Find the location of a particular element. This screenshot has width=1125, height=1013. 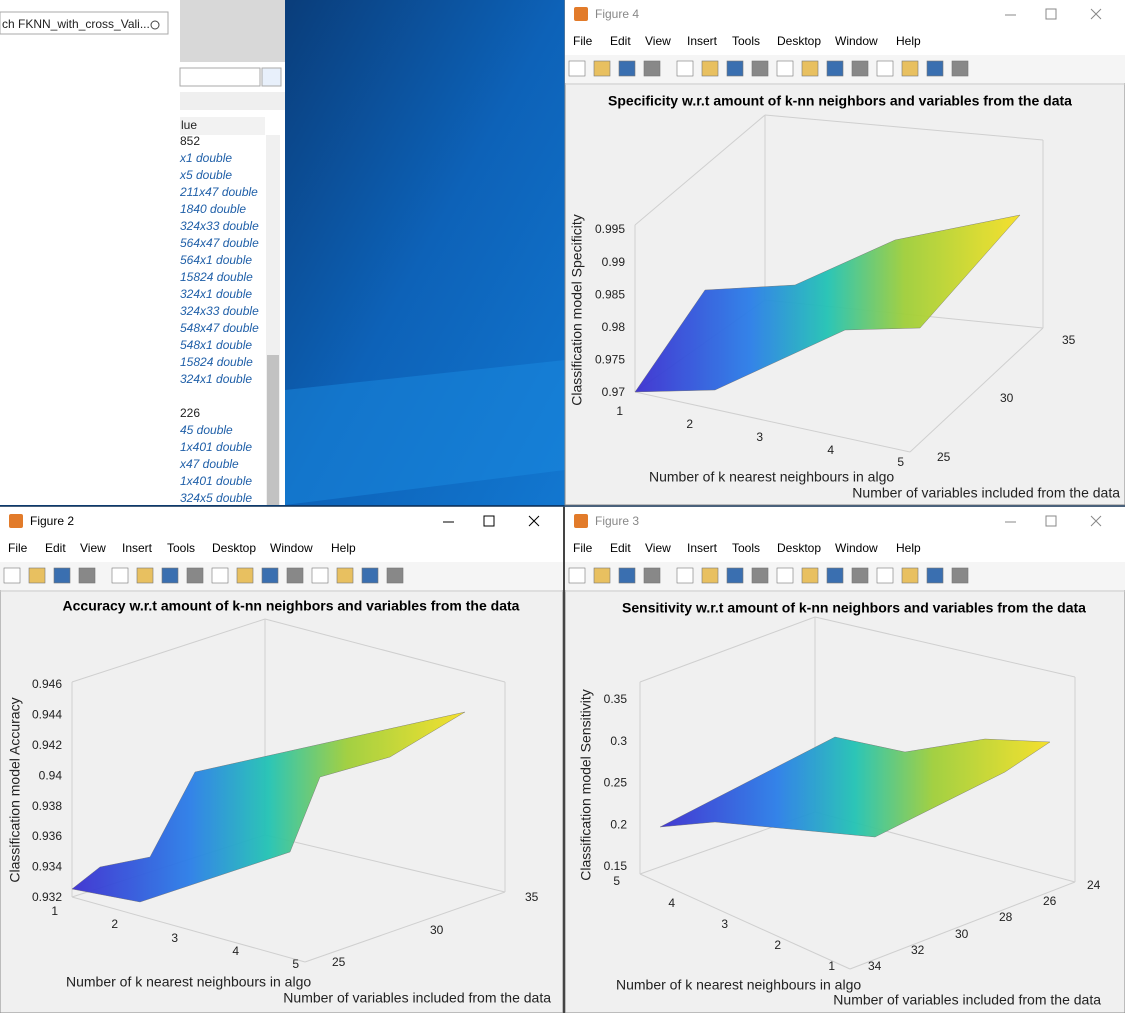

filter-box is located at coordinates (220, 77).